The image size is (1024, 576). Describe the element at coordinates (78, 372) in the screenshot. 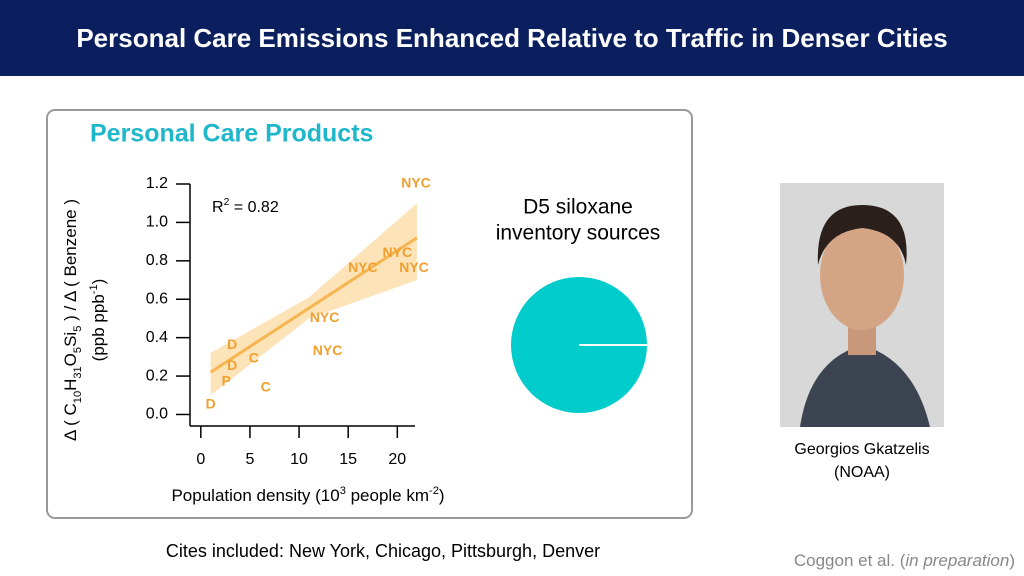

I see `text-part: 31` at that location.